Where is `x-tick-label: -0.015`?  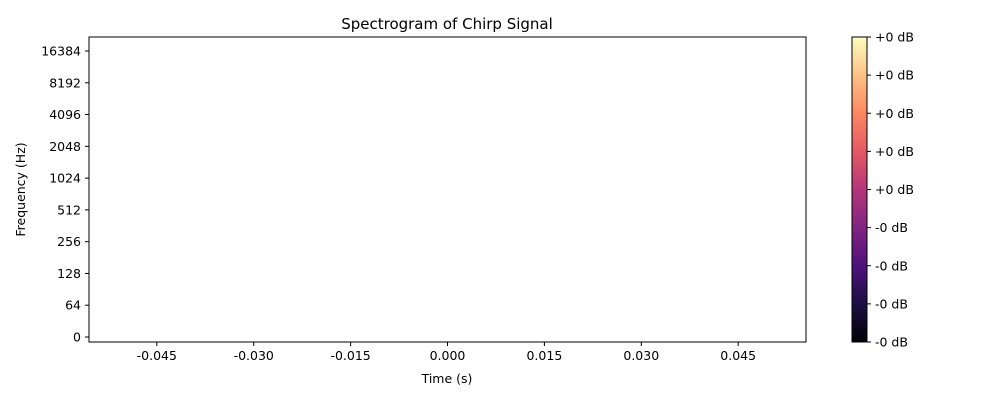 x-tick-label: -0.015 is located at coordinates (350, 355).